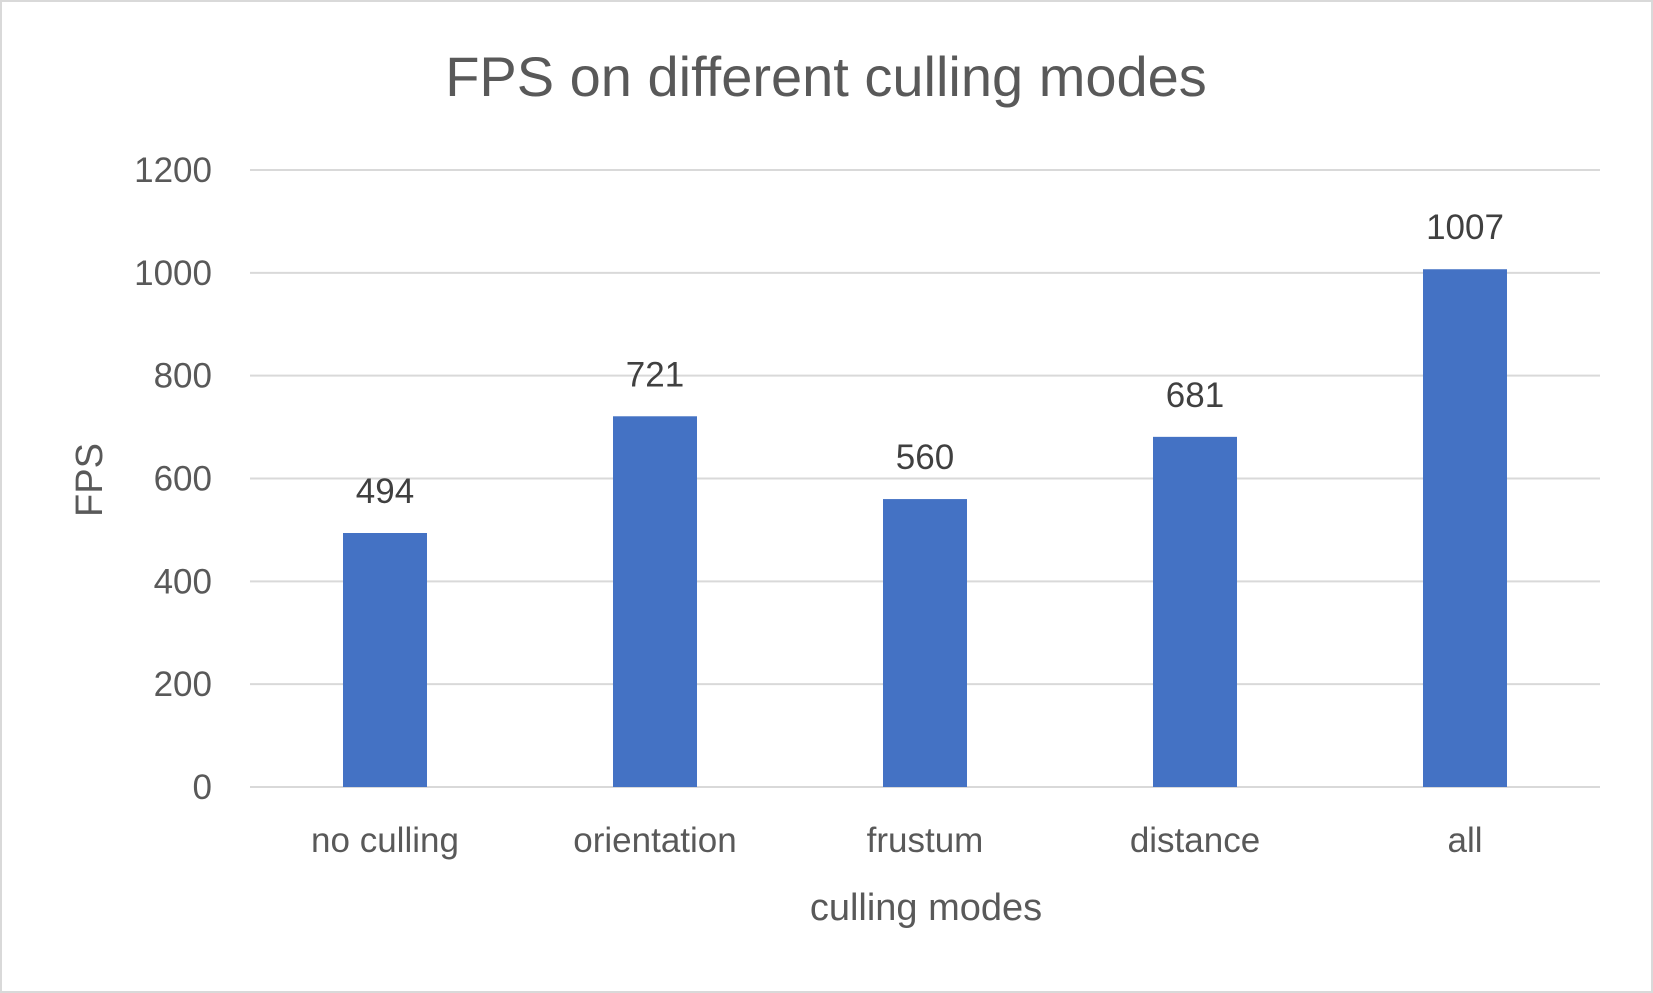 This screenshot has width=1653, height=993. Describe the element at coordinates (90, 480) in the screenshot. I see `y-axis-title: FPS` at that location.